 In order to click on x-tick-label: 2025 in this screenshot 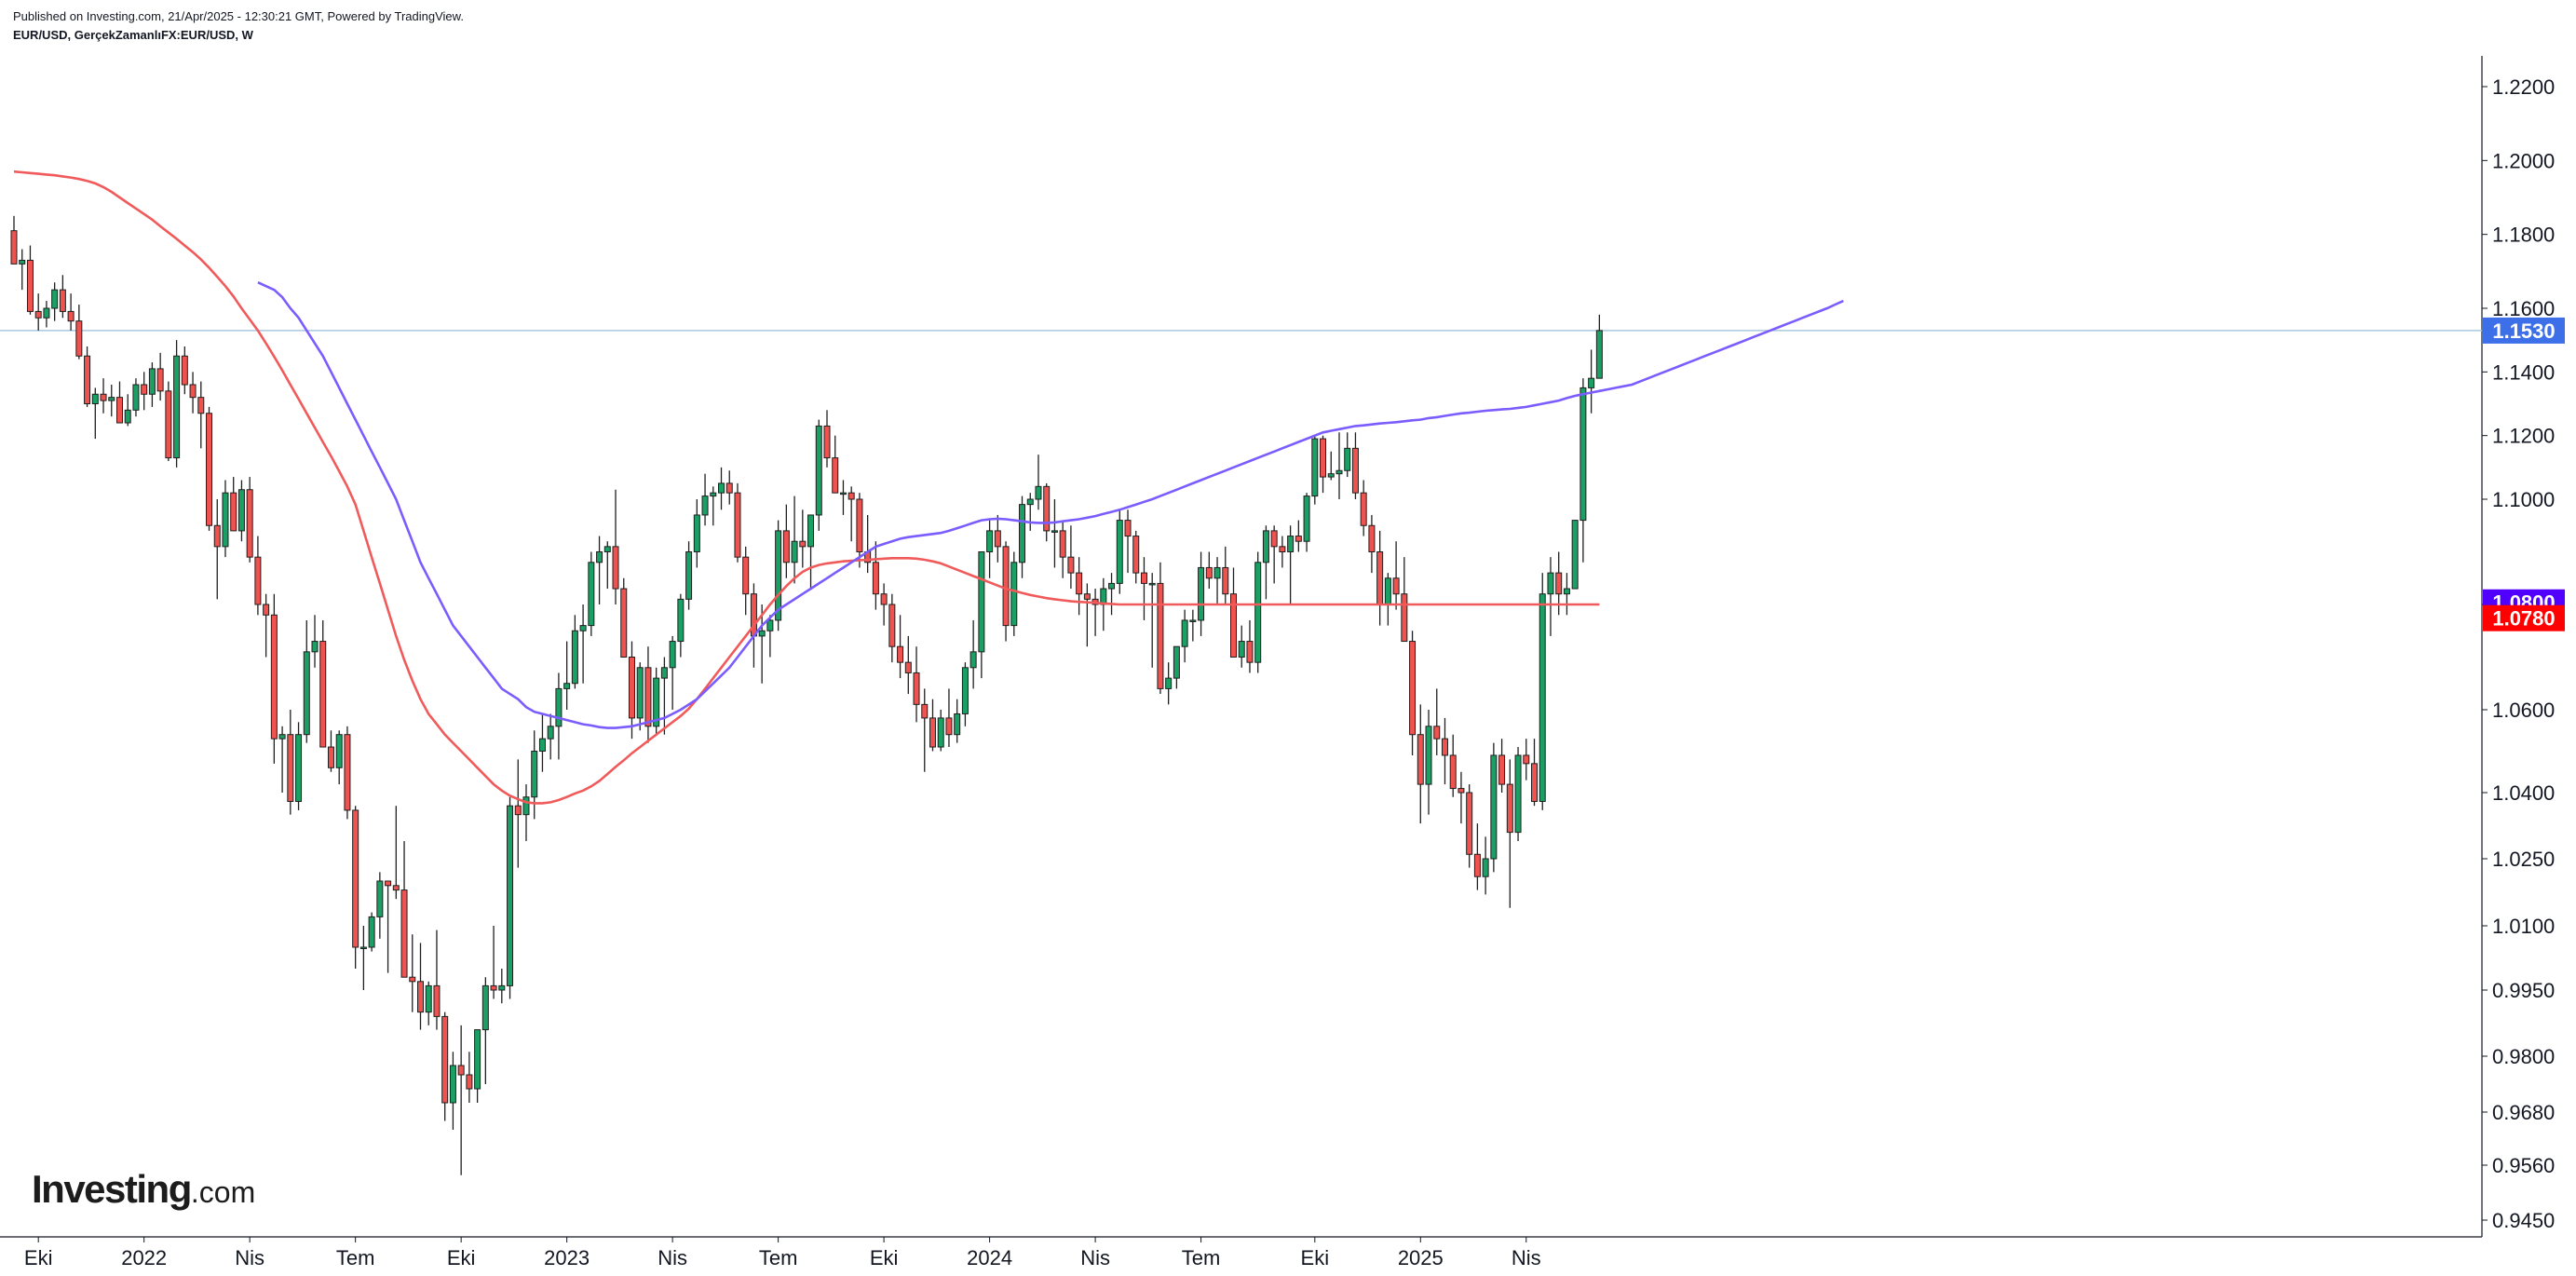, I will do `click(1421, 1257)`.